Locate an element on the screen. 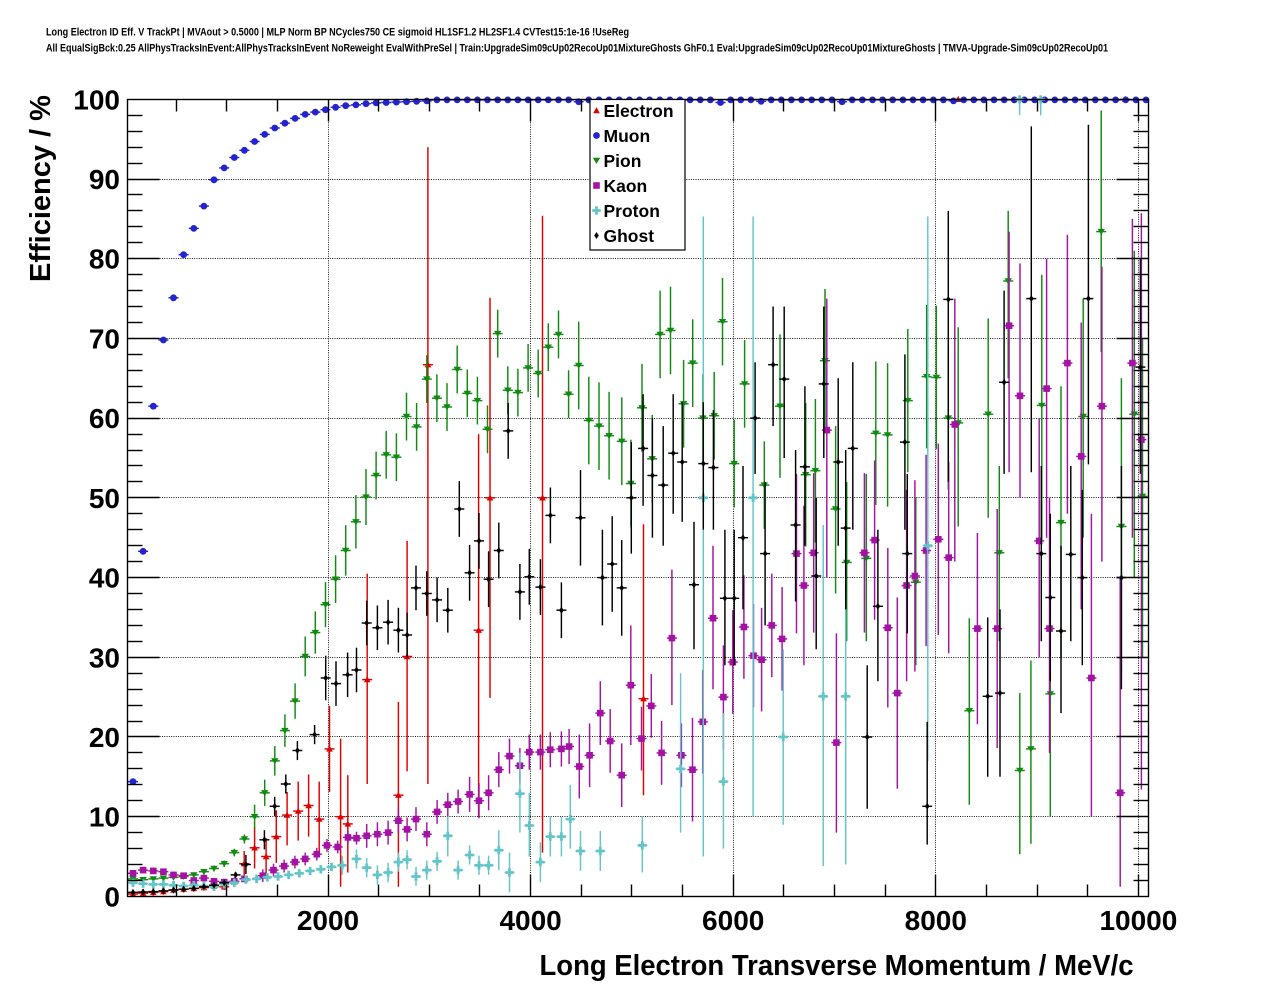  svg-text: Pion is located at coordinates (623, 161).